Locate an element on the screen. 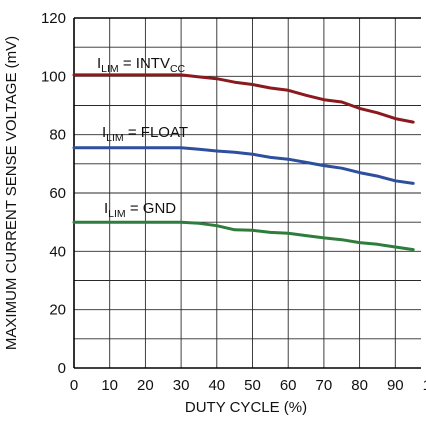 The image size is (426, 423). y-tick-labels: 0 20 40 60 80 100 120 is located at coordinates (53, 193).